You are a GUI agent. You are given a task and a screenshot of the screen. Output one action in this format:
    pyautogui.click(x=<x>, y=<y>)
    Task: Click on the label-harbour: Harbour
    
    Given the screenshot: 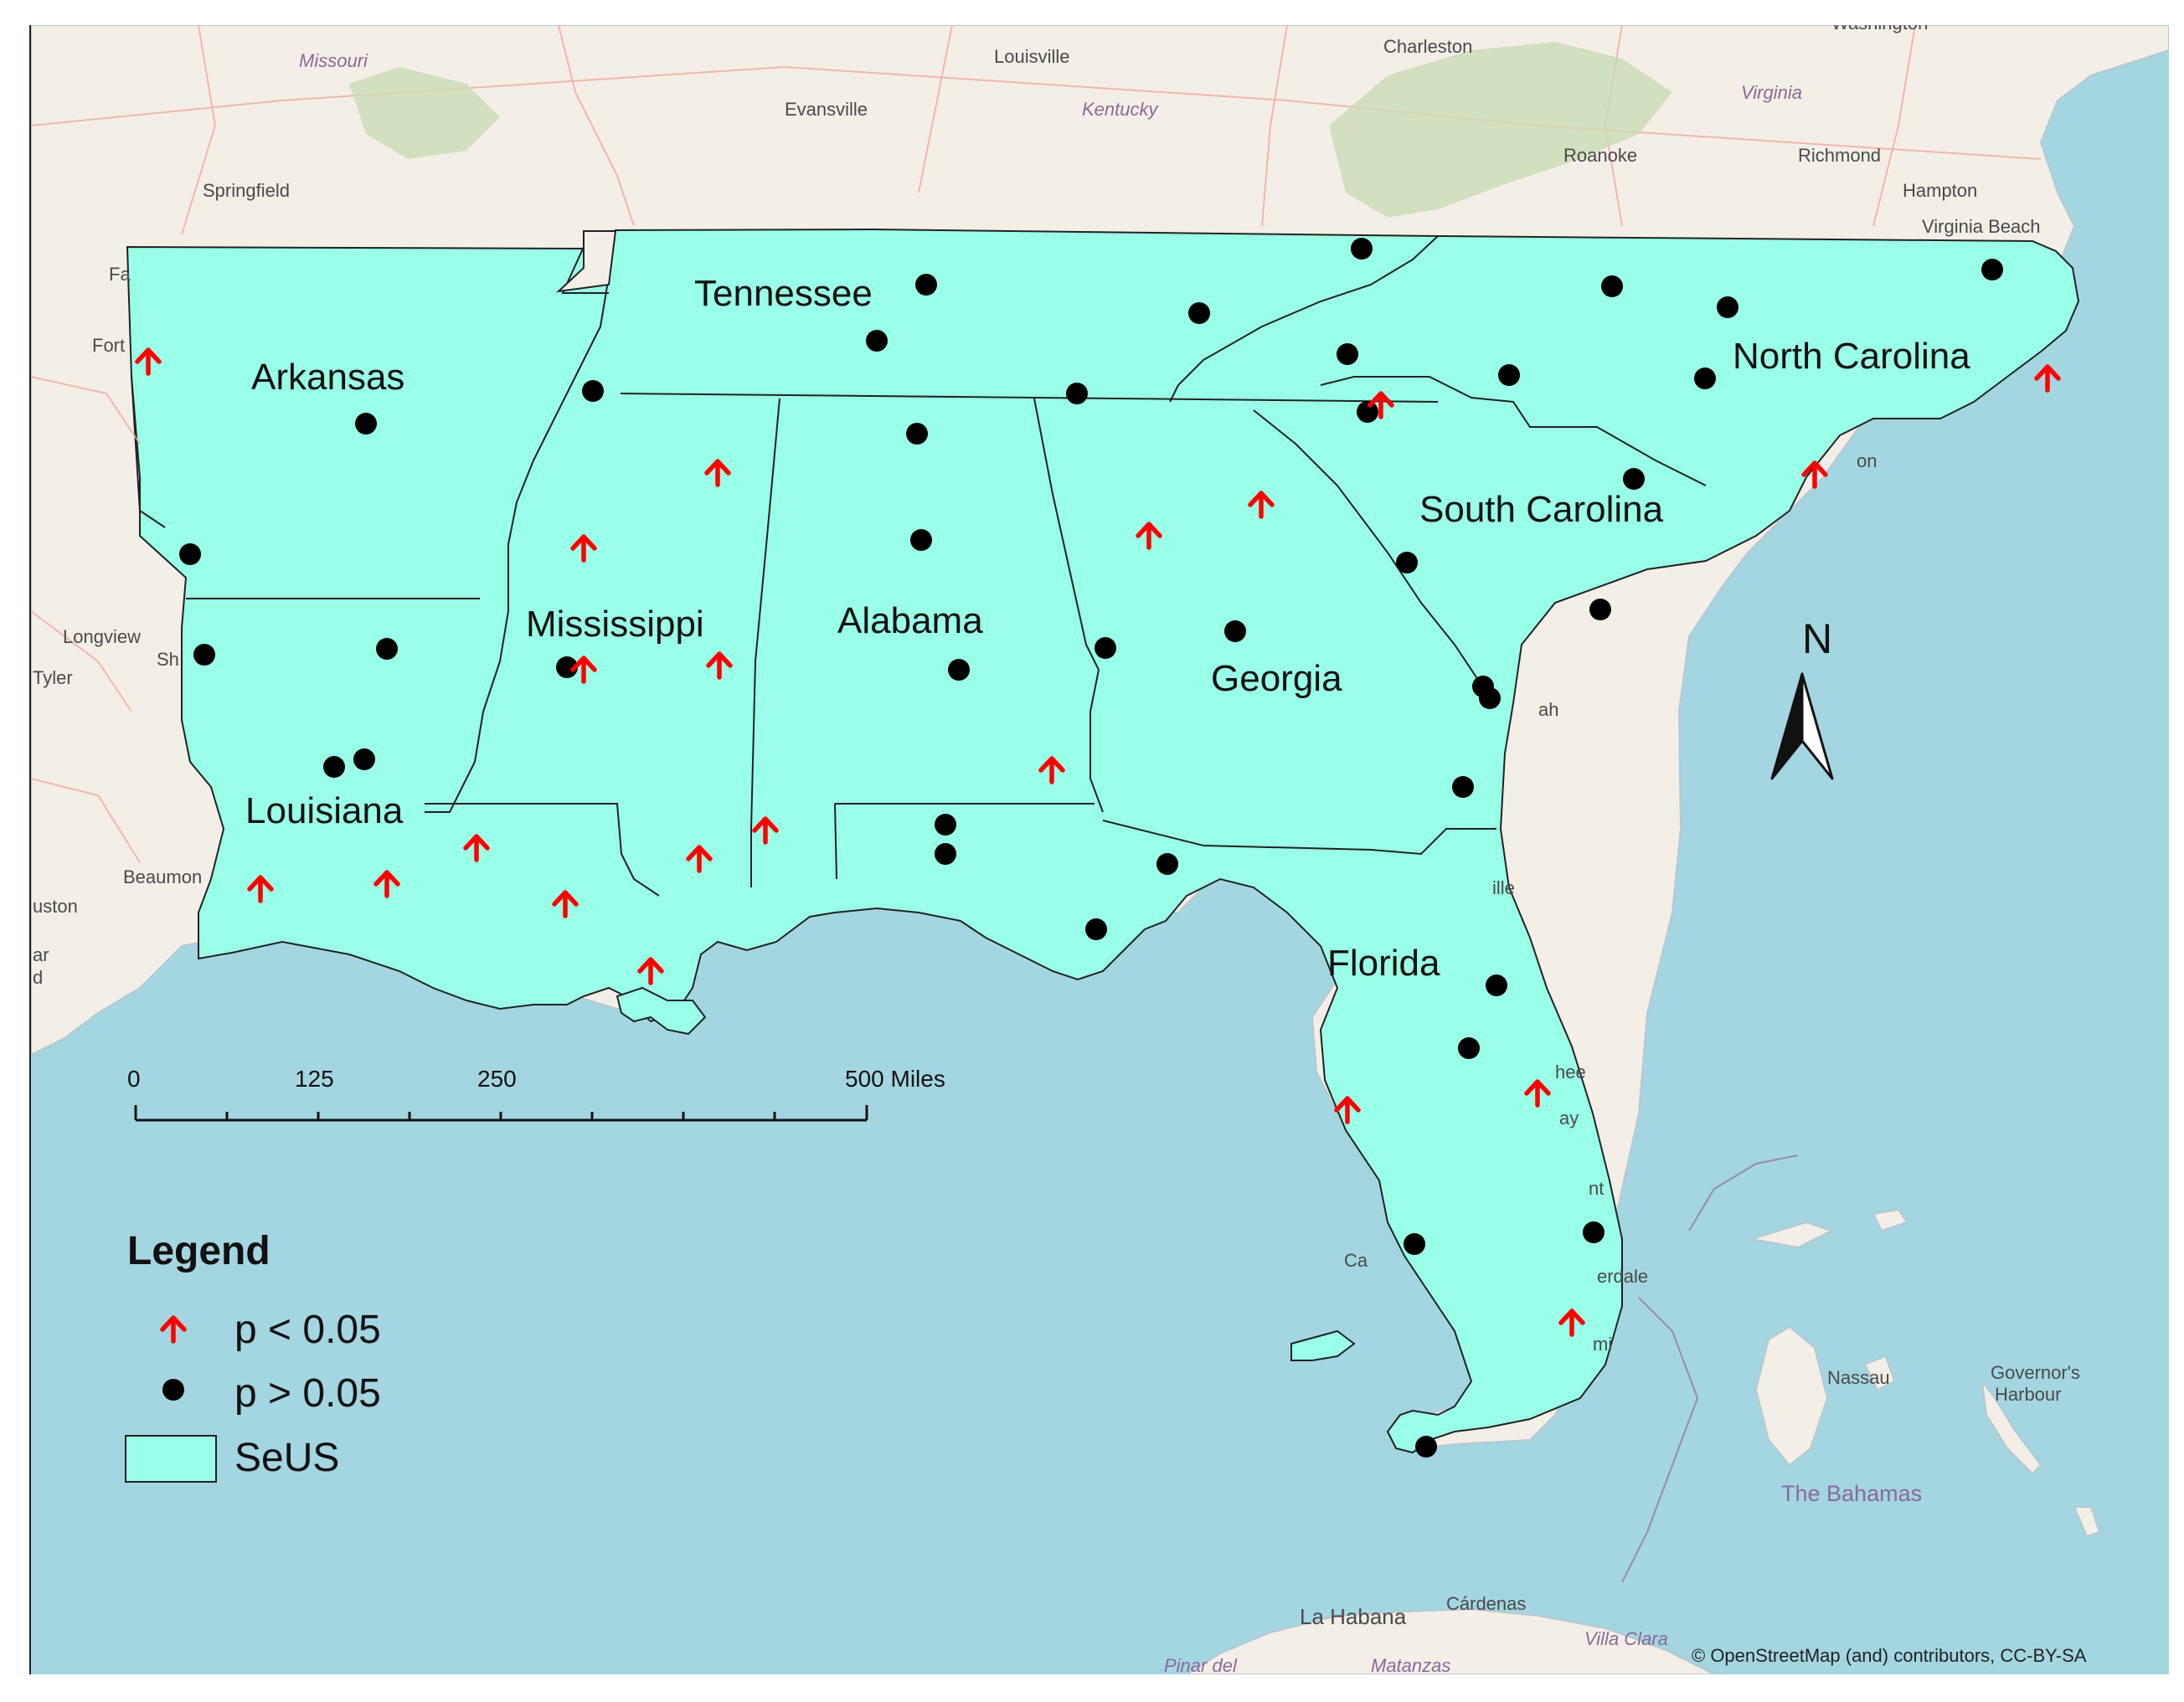 What is the action you would take?
    pyautogui.click(x=2028, y=1394)
    